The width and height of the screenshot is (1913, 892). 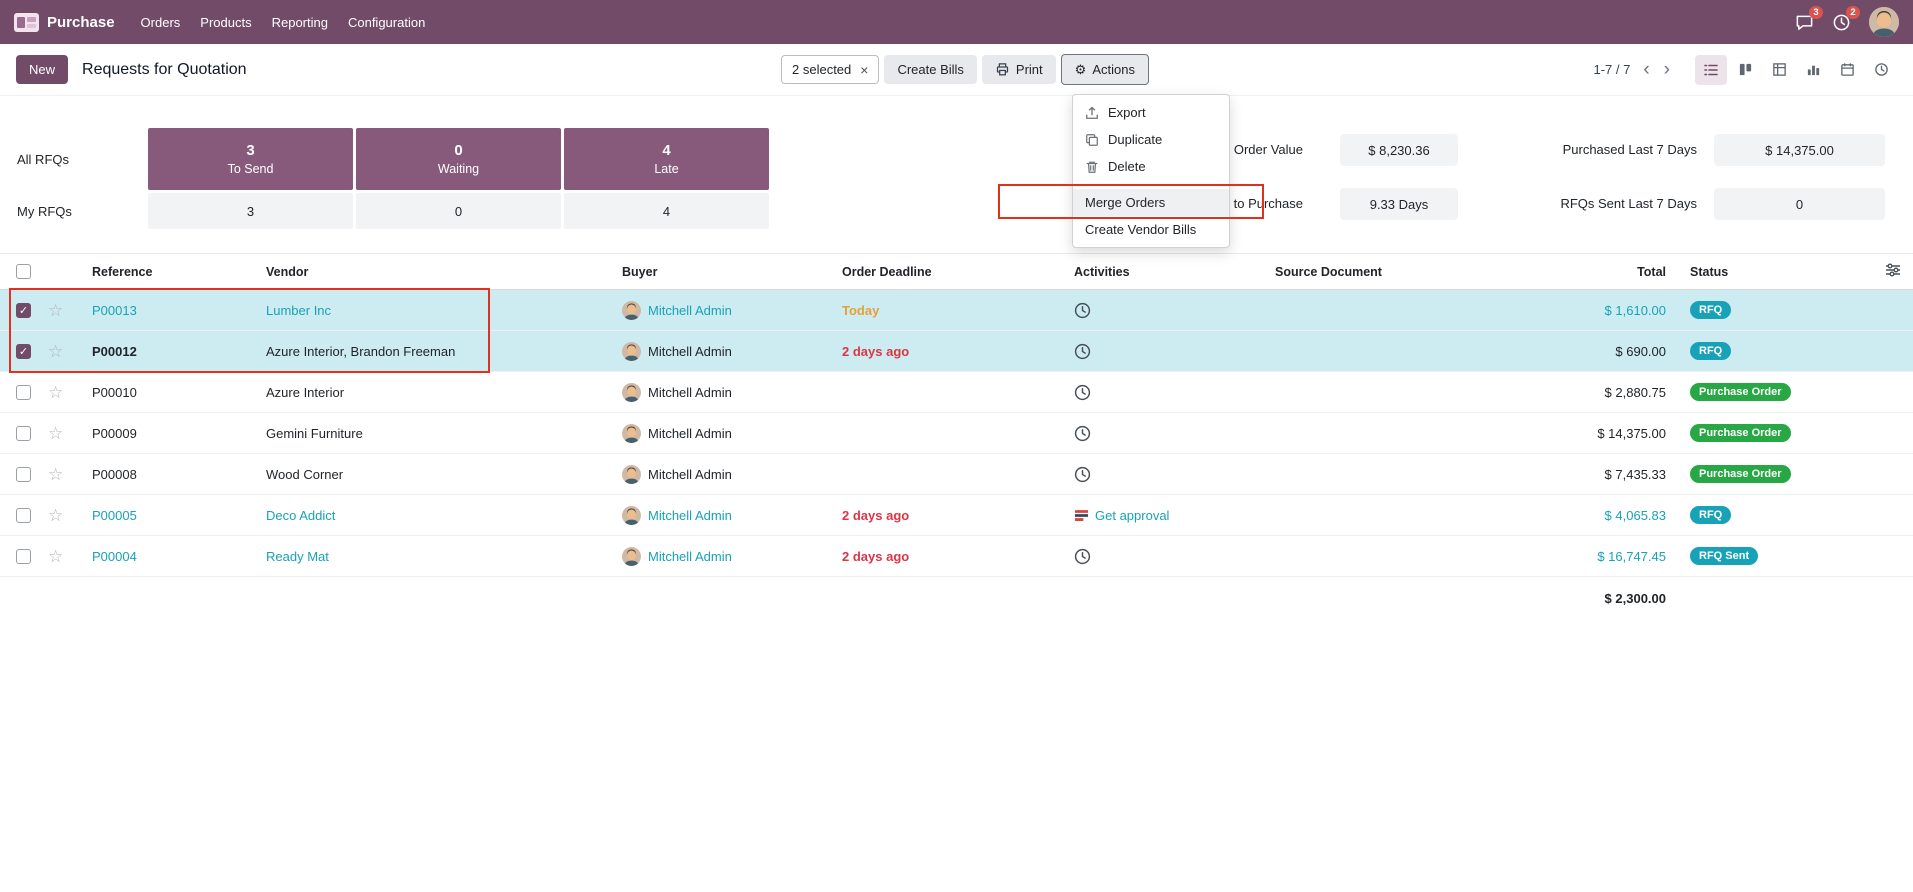 I want to click on column-header-order-deadline: Order Deadline, so click(x=950, y=271).